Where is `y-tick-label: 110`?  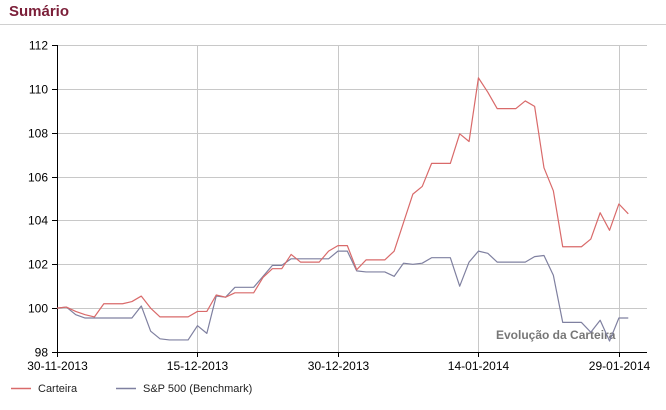 y-tick-label: 110 is located at coordinates (38, 90).